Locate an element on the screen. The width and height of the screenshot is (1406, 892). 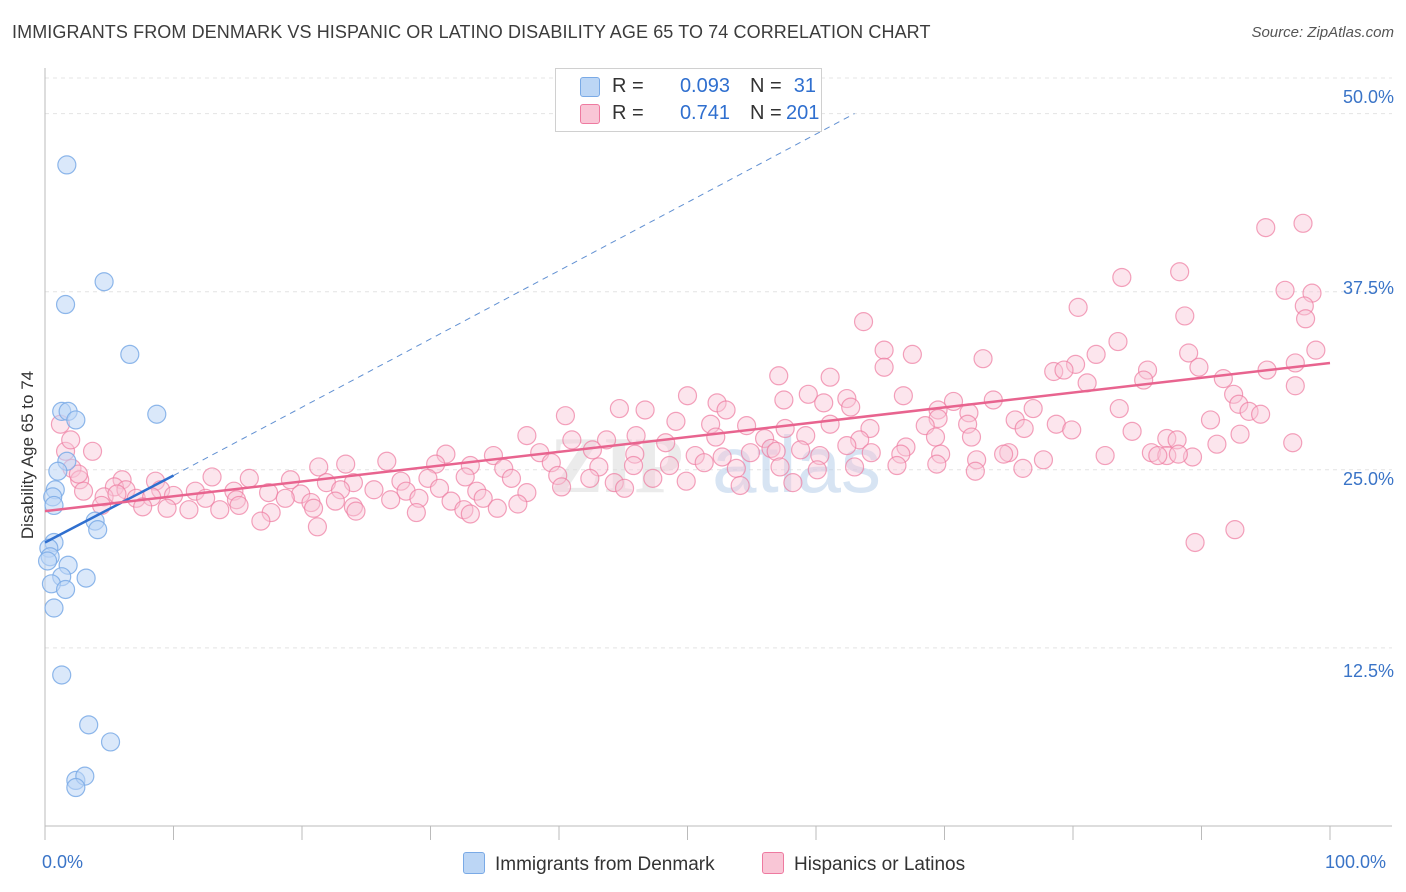
legend-r-value: 0.741 is located at coordinates (704, 113).